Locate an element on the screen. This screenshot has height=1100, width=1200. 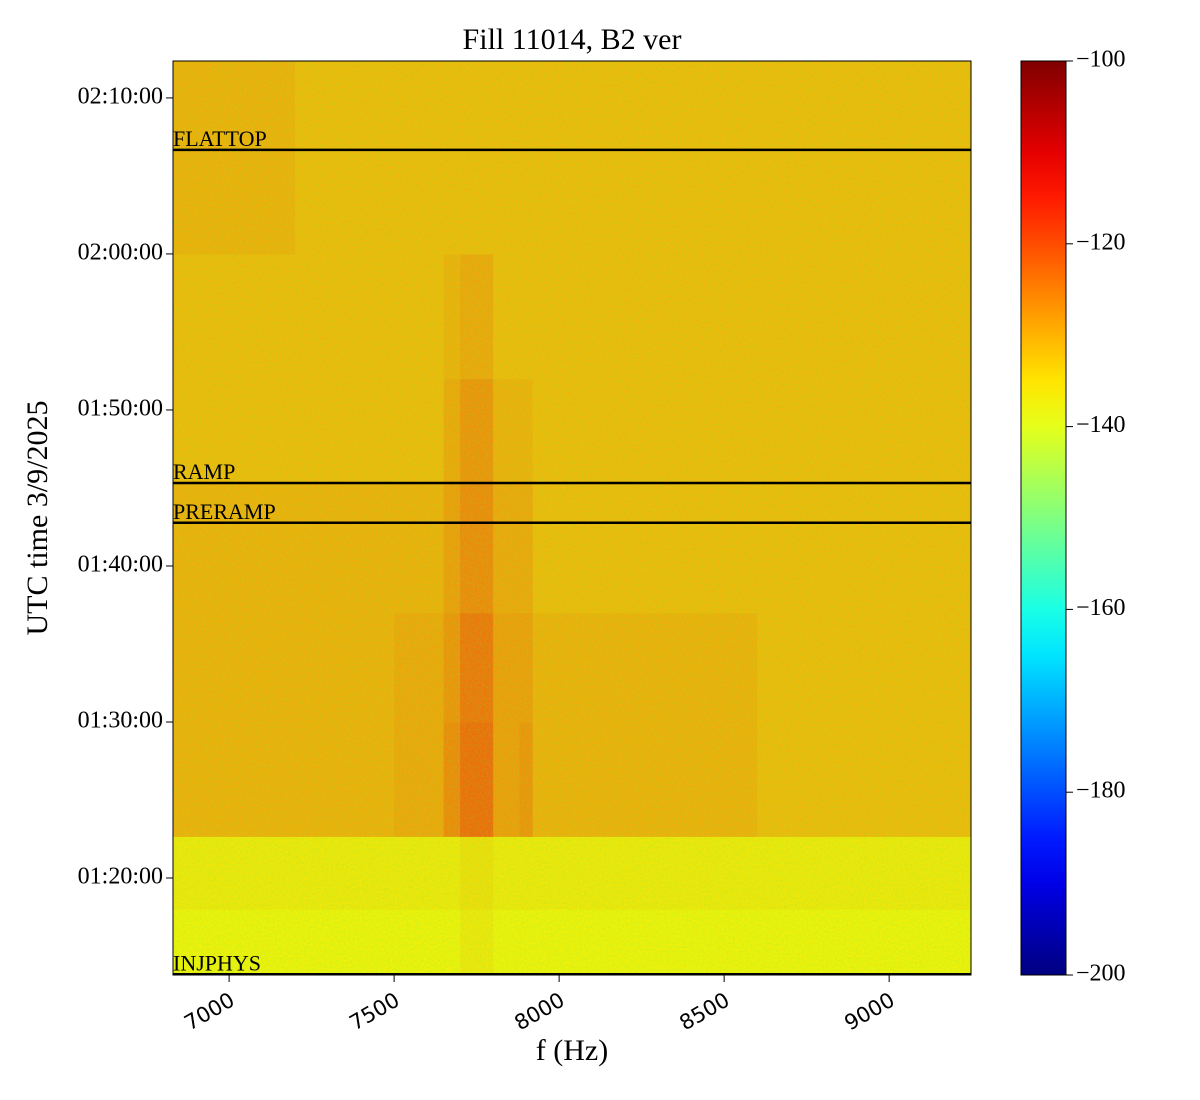
colorbar-tick-label: −200 is located at coordinates (1101, 974).